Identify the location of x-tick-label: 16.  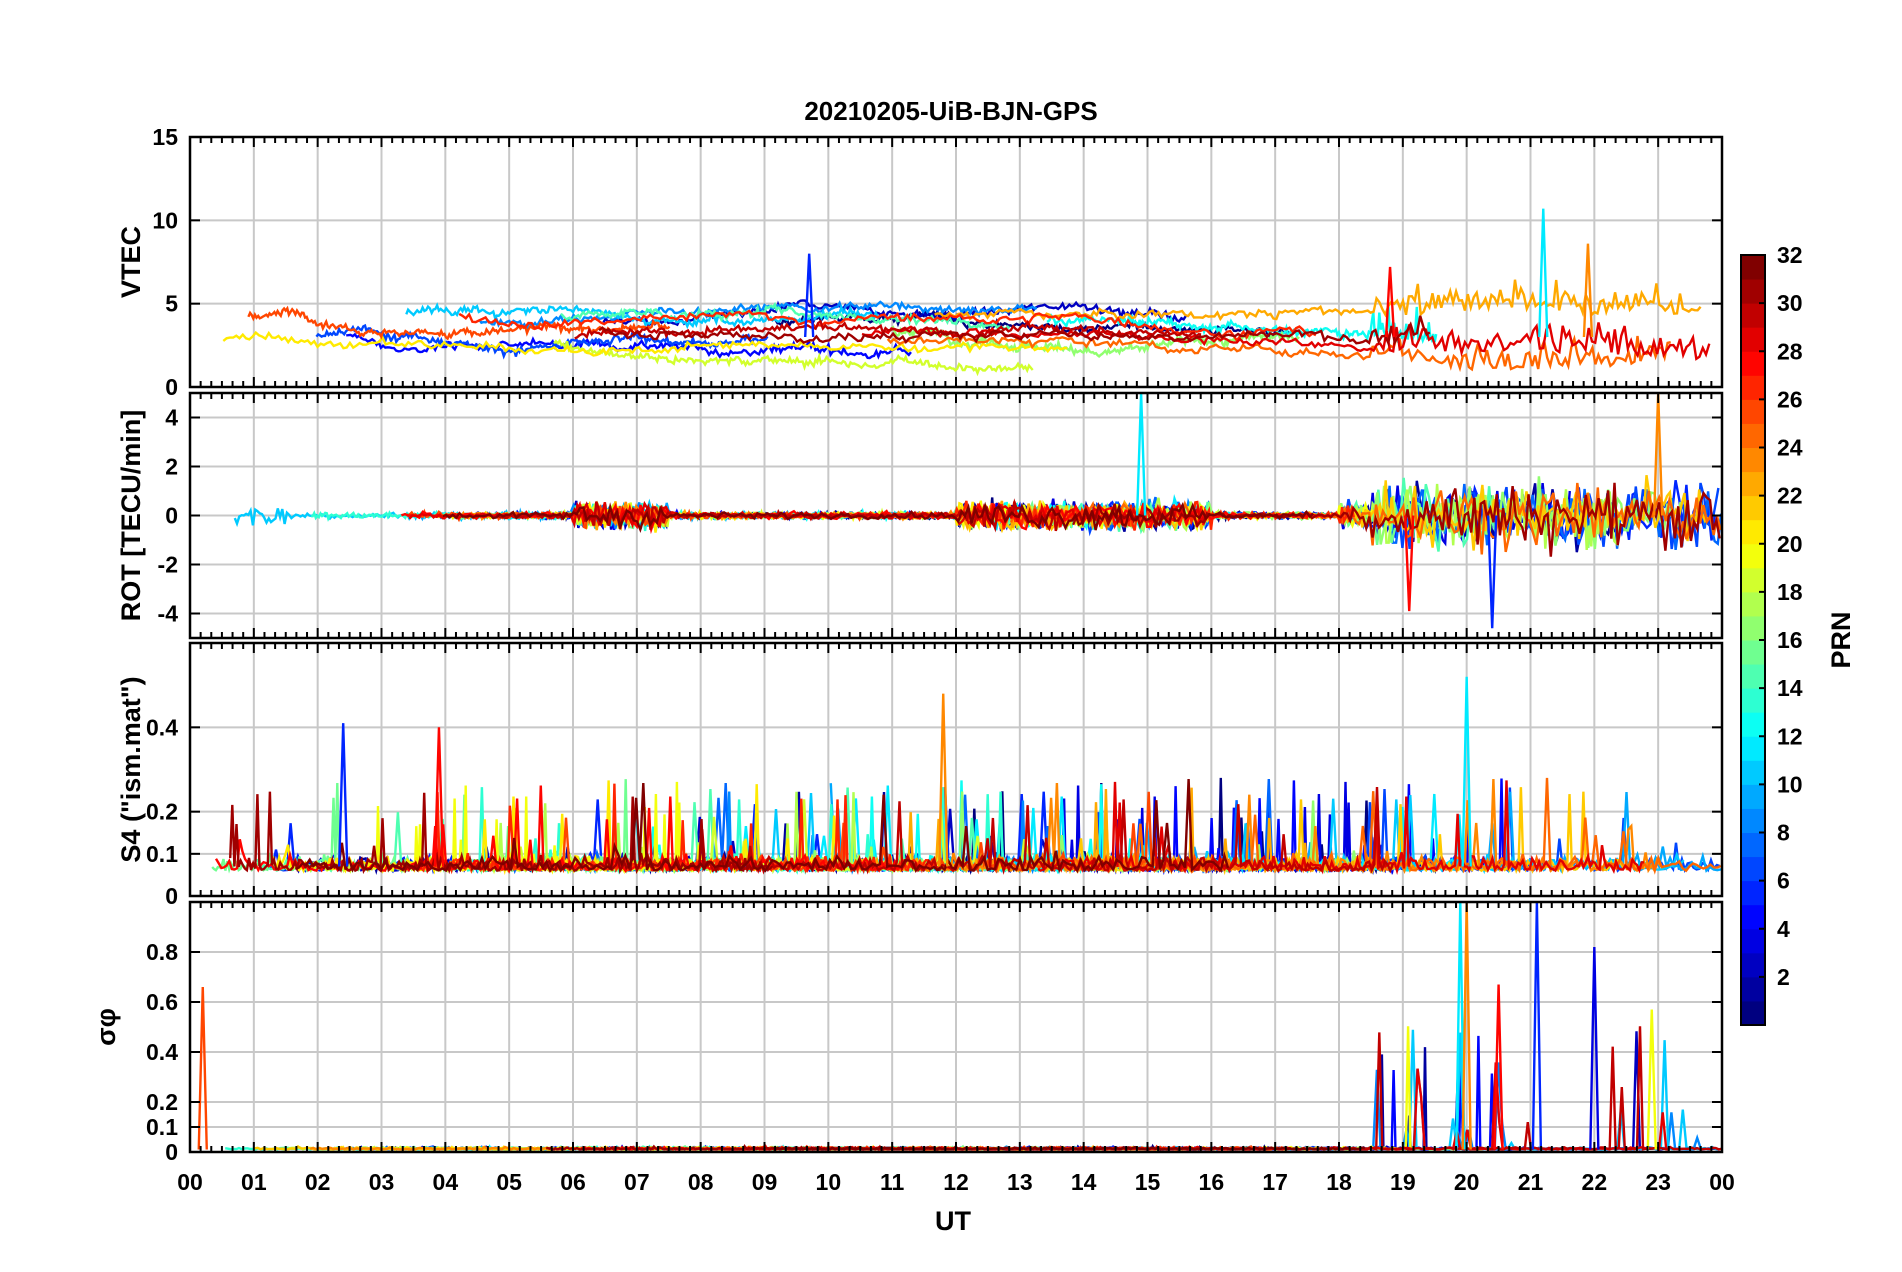
(1212, 1182).